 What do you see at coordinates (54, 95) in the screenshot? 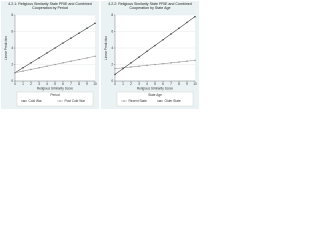
I see `legend-title: Period` at bounding box center [54, 95].